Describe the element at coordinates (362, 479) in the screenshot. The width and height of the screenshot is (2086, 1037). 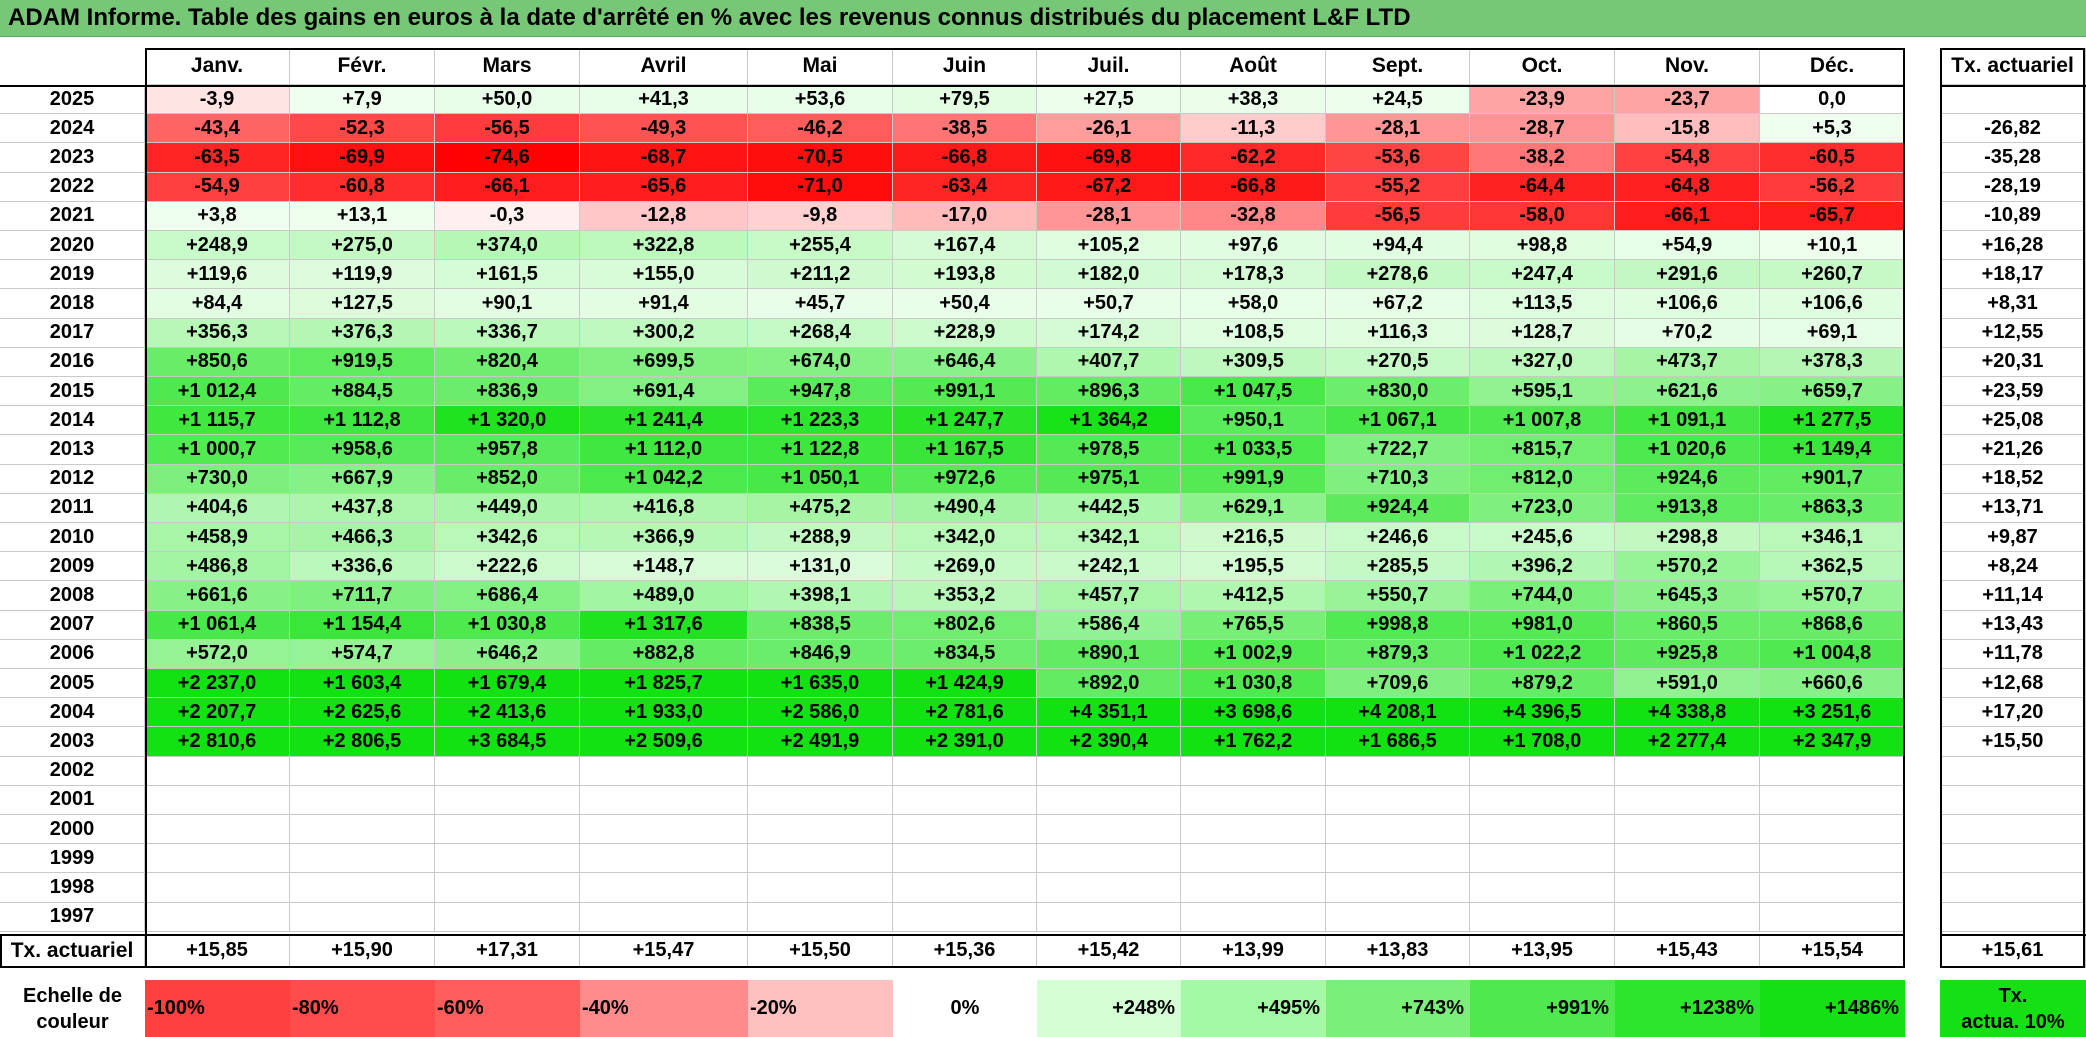
I see `table-cell: +667,9` at that location.